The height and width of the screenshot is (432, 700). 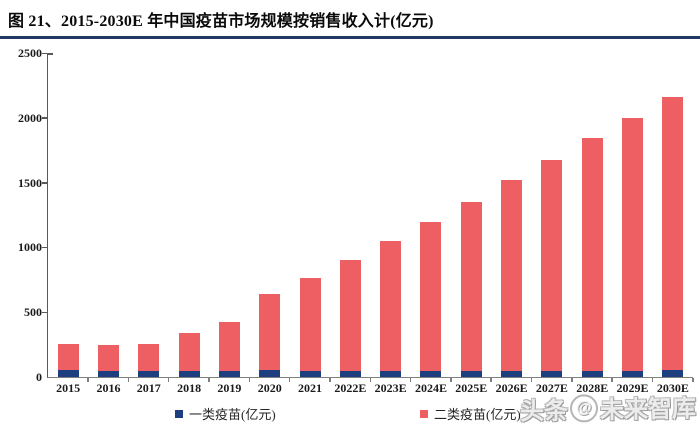 What do you see at coordinates (269, 388) in the screenshot?
I see `x-tick-label: 2020` at bounding box center [269, 388].